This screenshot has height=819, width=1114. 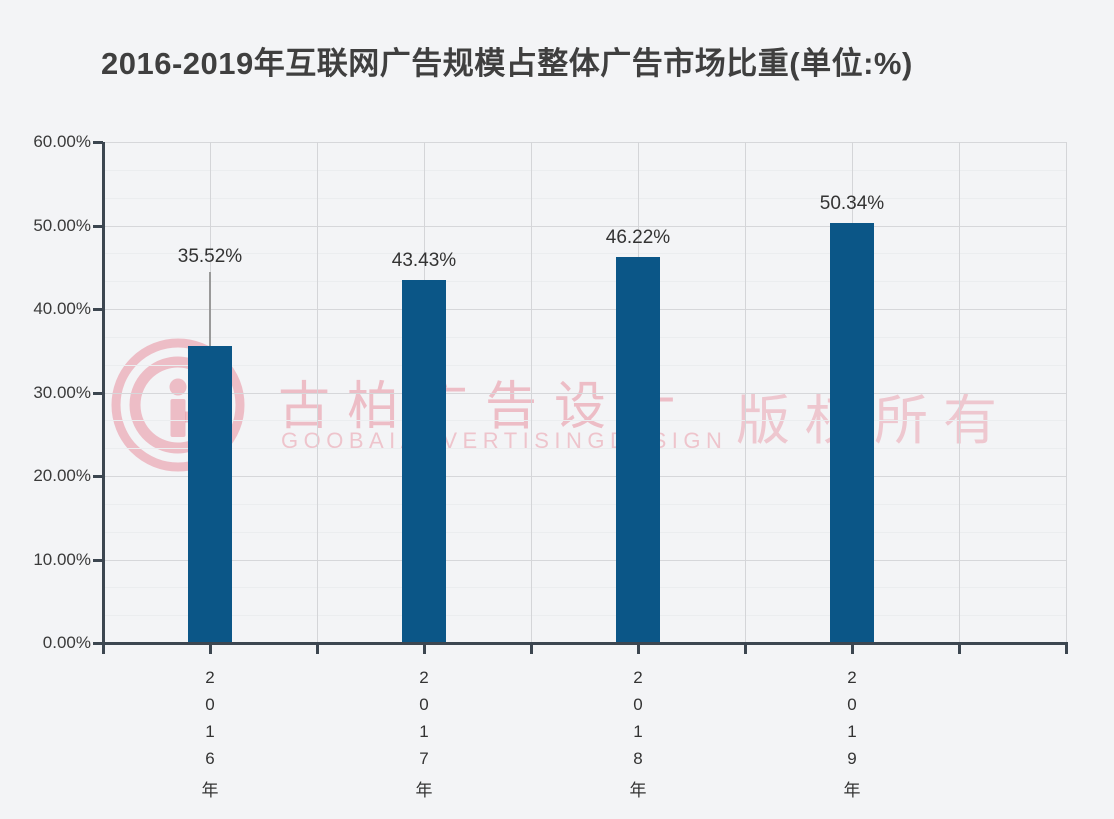 What do you see at coordinates (210, 309) in the screenshot?
I see `label-leader-line` at bounding box center [210, 309].